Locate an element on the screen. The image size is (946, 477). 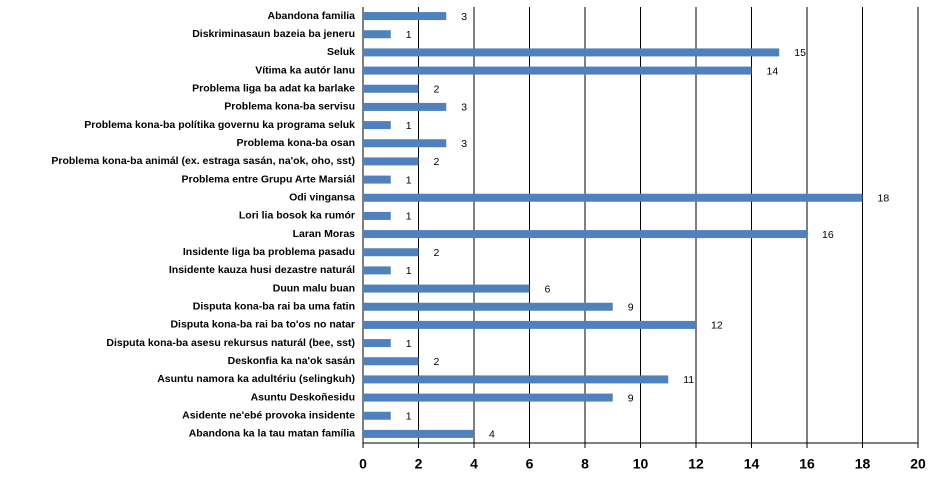
y-tick-label: Abandona familia is located at coordinates (311, 16).